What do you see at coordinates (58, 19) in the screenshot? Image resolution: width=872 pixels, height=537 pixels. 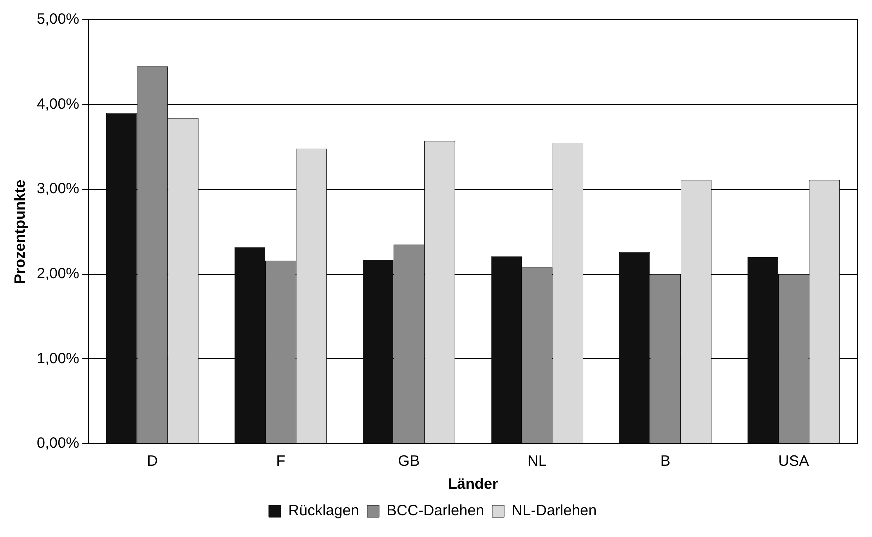 I see `y-tick-label: 5,00%` at bounding box center [58, 19].